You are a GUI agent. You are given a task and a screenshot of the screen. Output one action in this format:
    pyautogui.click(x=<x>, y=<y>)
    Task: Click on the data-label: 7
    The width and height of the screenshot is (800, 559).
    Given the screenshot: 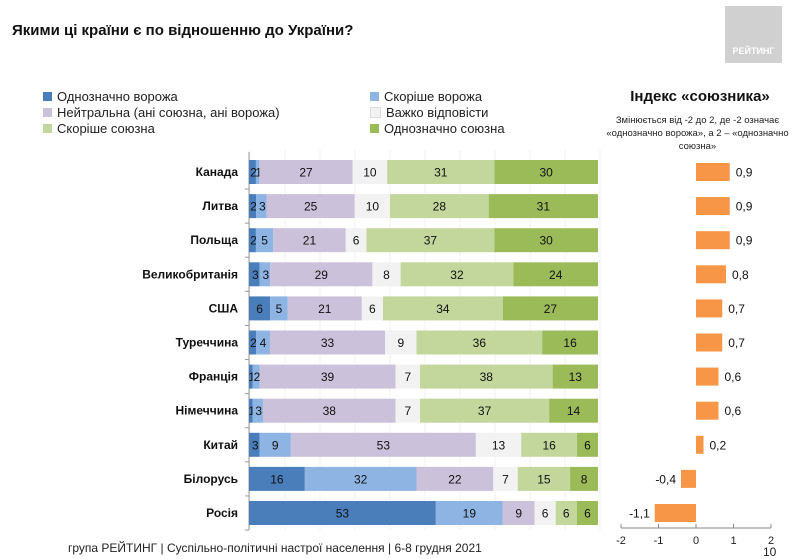 What is the action you would take?
    pyautogui.click(x=407, y=377)
    